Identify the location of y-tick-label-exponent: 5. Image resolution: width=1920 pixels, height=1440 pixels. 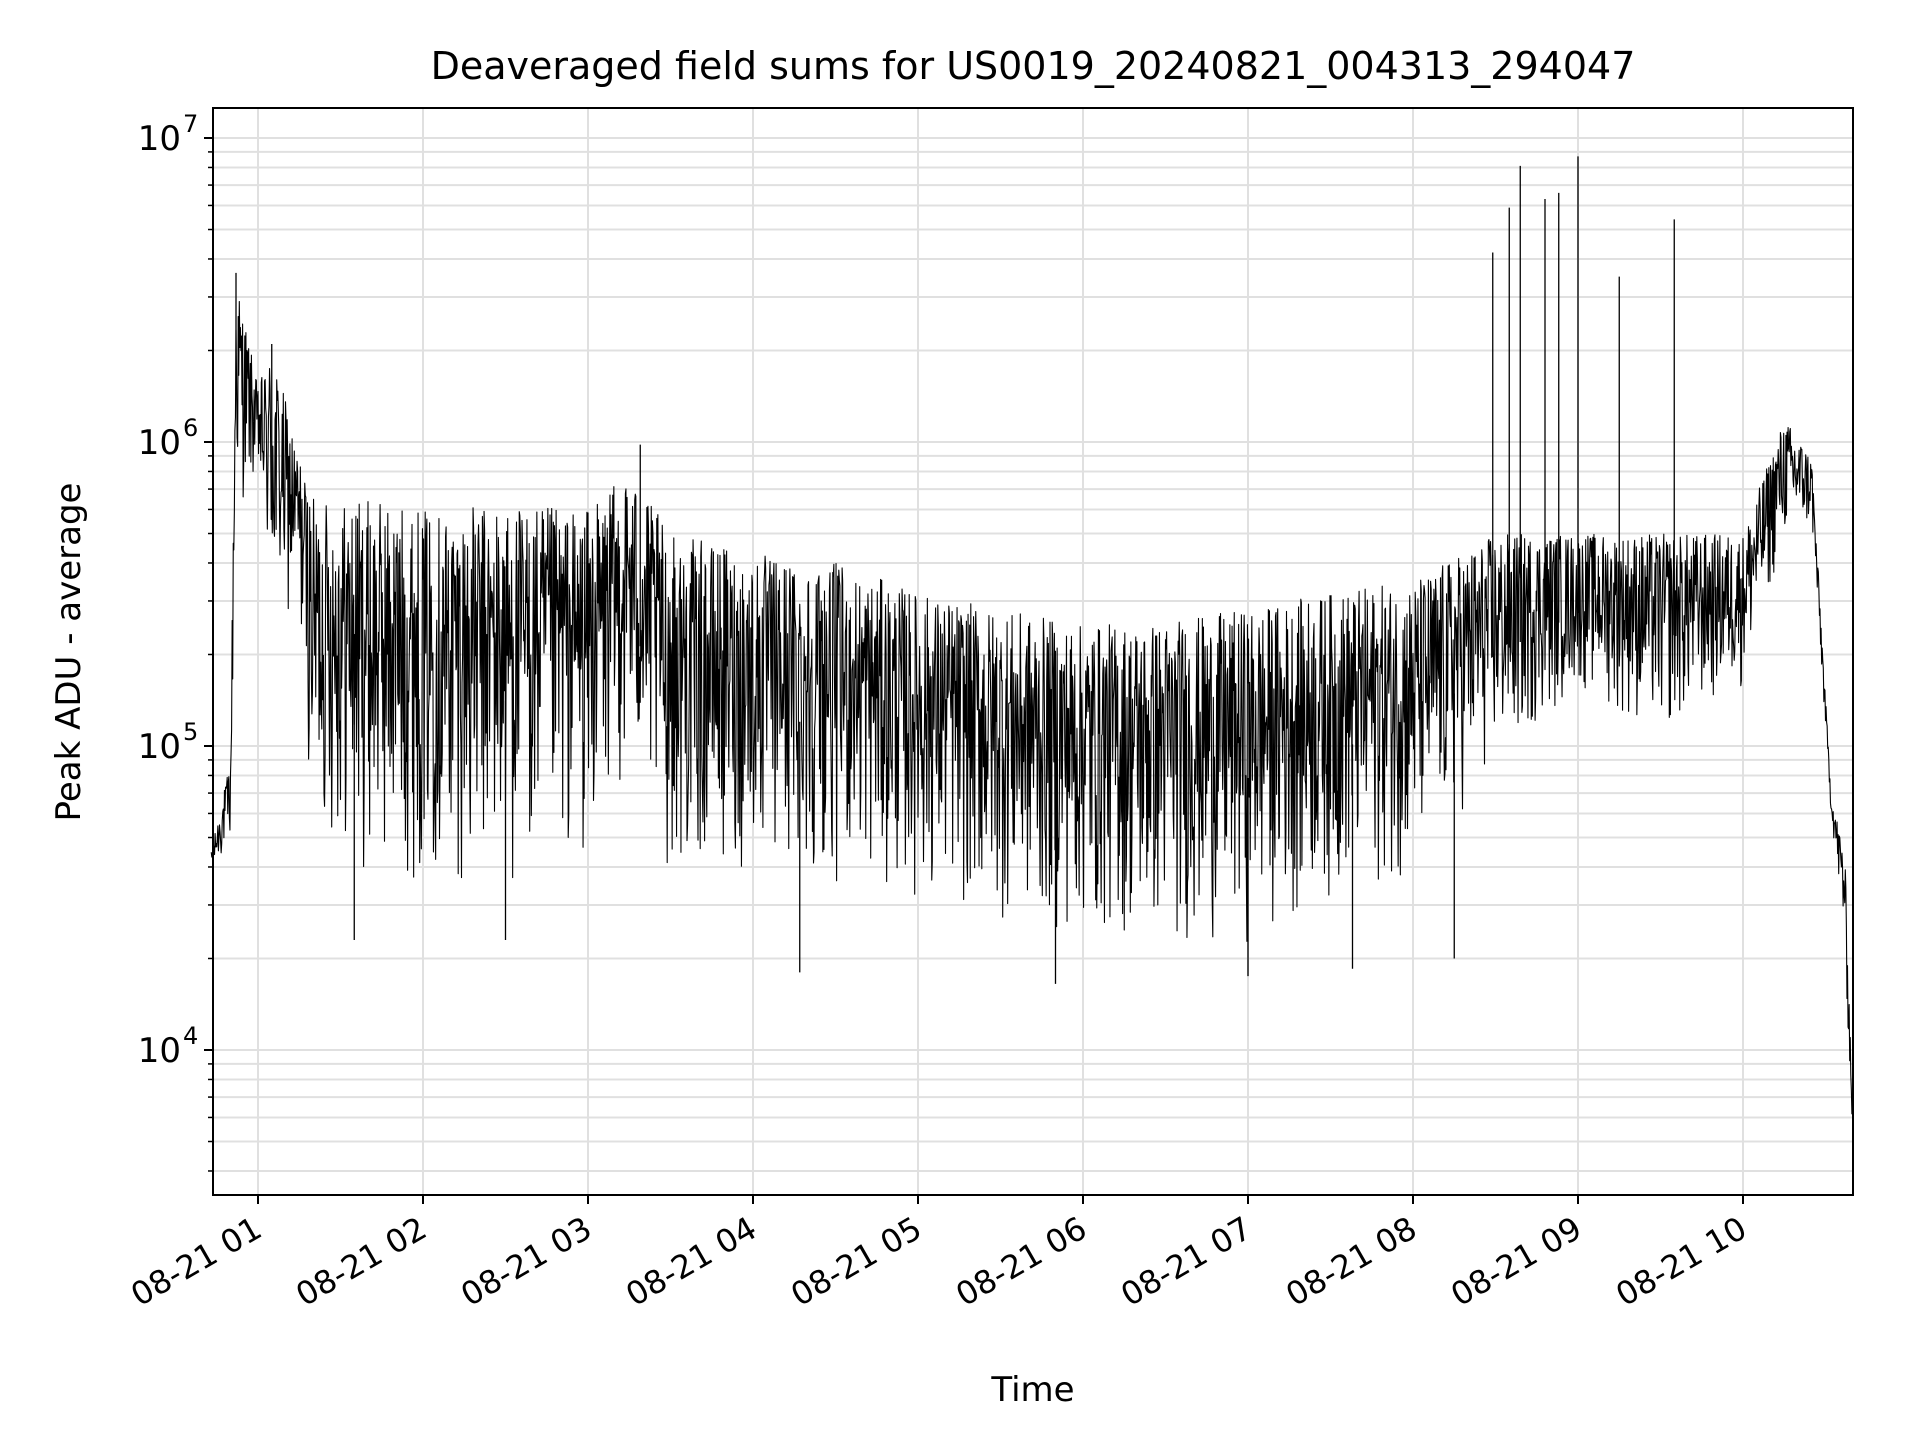
(190, 732).